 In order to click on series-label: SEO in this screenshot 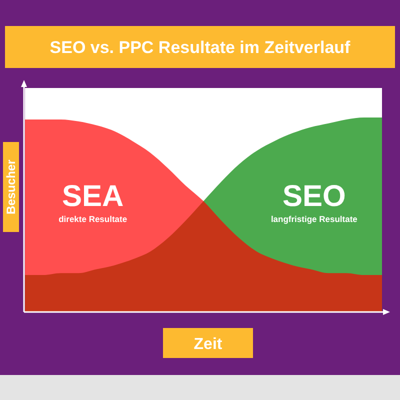, I will do `click(314, 196)`.